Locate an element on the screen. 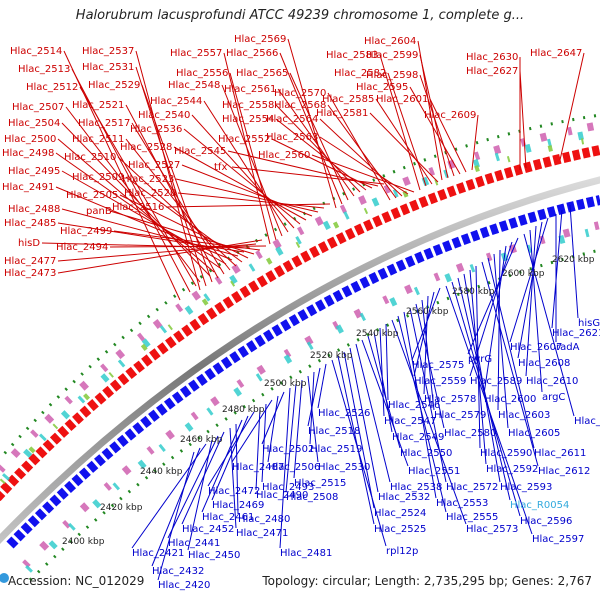 Image resolution: width=600 pixels, height=600 pixels. forward-gene-label: Hlac_2494 is located at coordinates (82, 247).